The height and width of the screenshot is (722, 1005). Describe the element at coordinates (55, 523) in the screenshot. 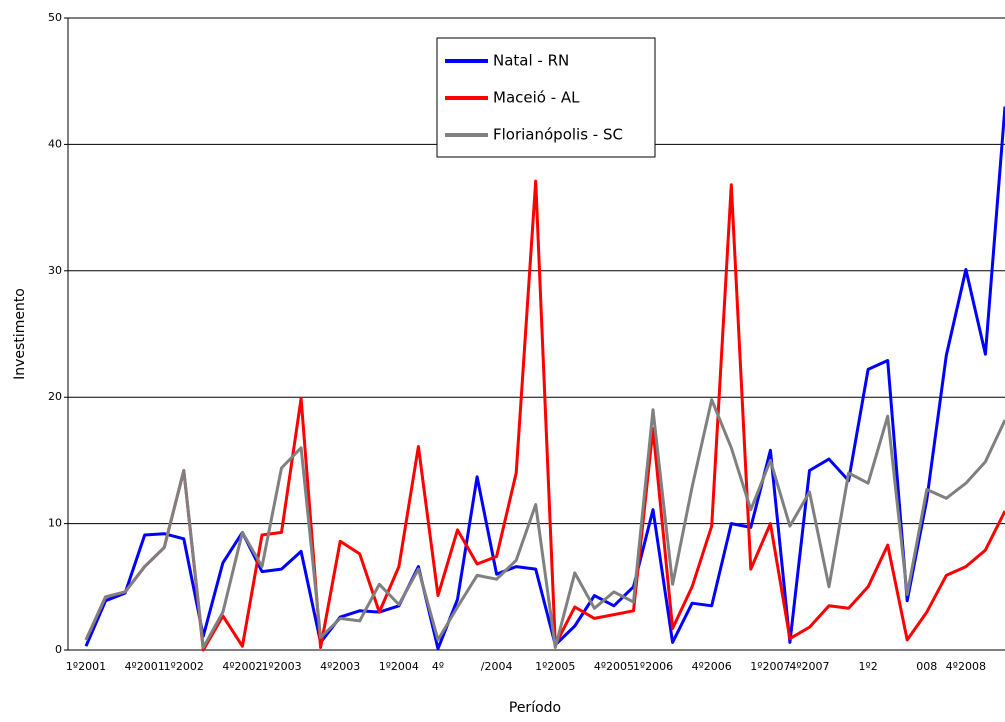

I see `y-tick-label: 10` at that location.